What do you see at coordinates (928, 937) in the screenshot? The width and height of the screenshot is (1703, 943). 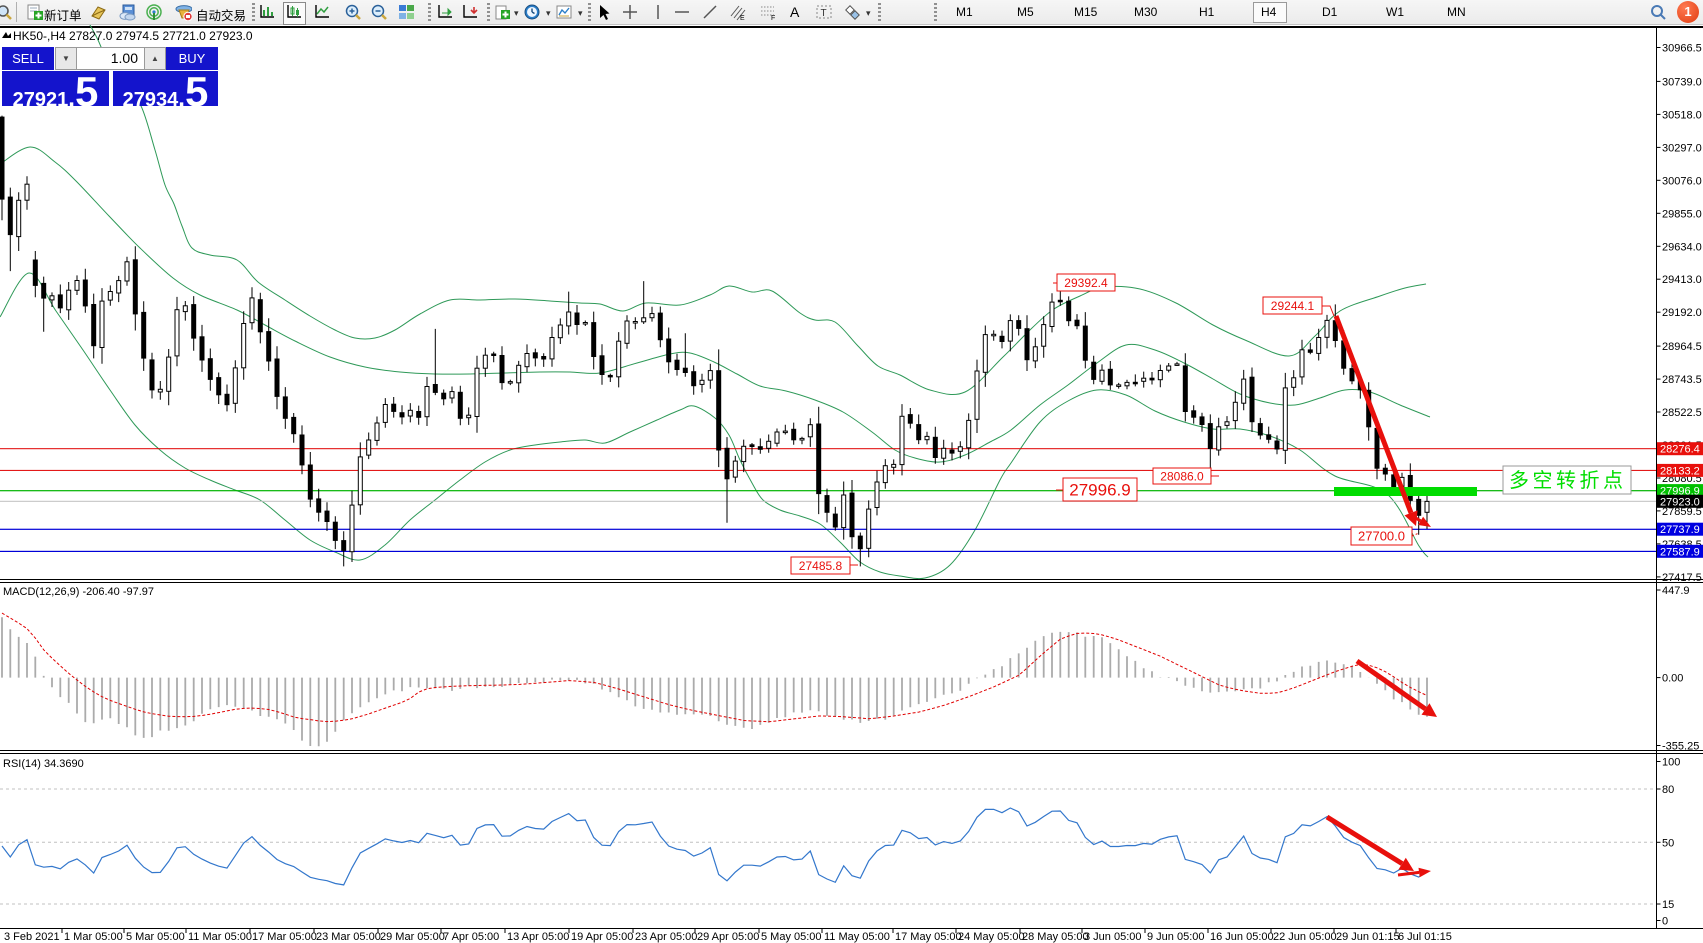 I see `svg-text: 17 May 05:00` at bounding box center [928, 937].